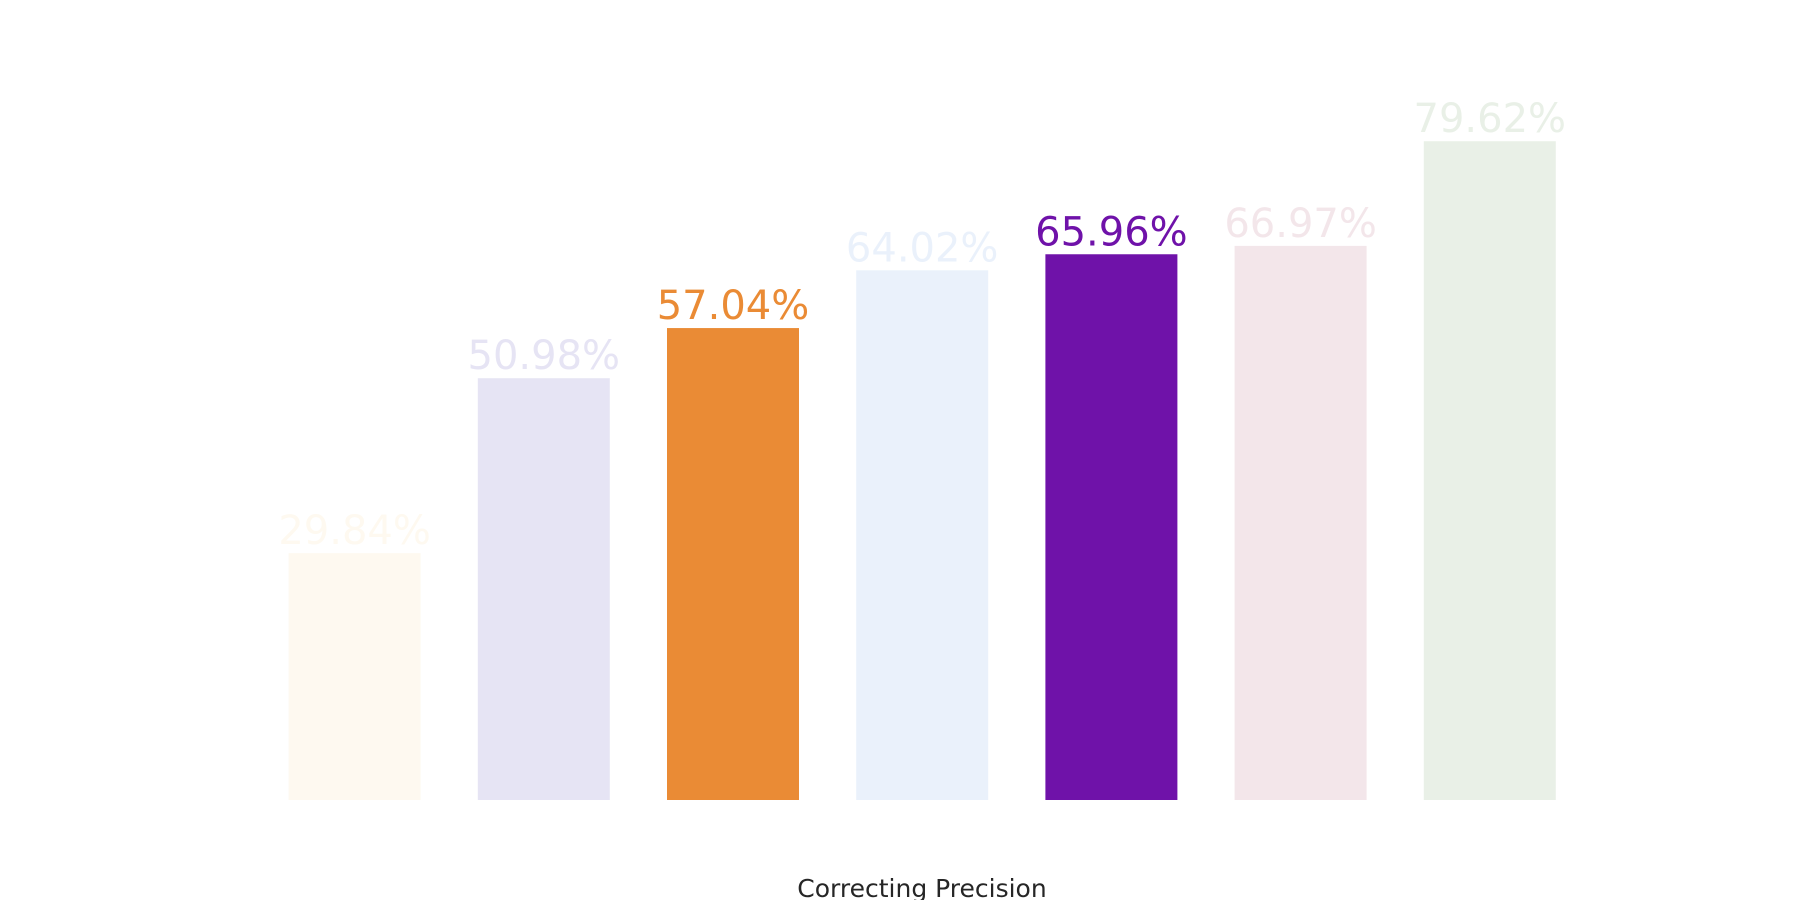 This screenshot has width=1800, height=900. What do you see at coordinates (1490, 119) in the screenshot?
I see `value-label: 79.62%` at bounding box center [1490, 119].